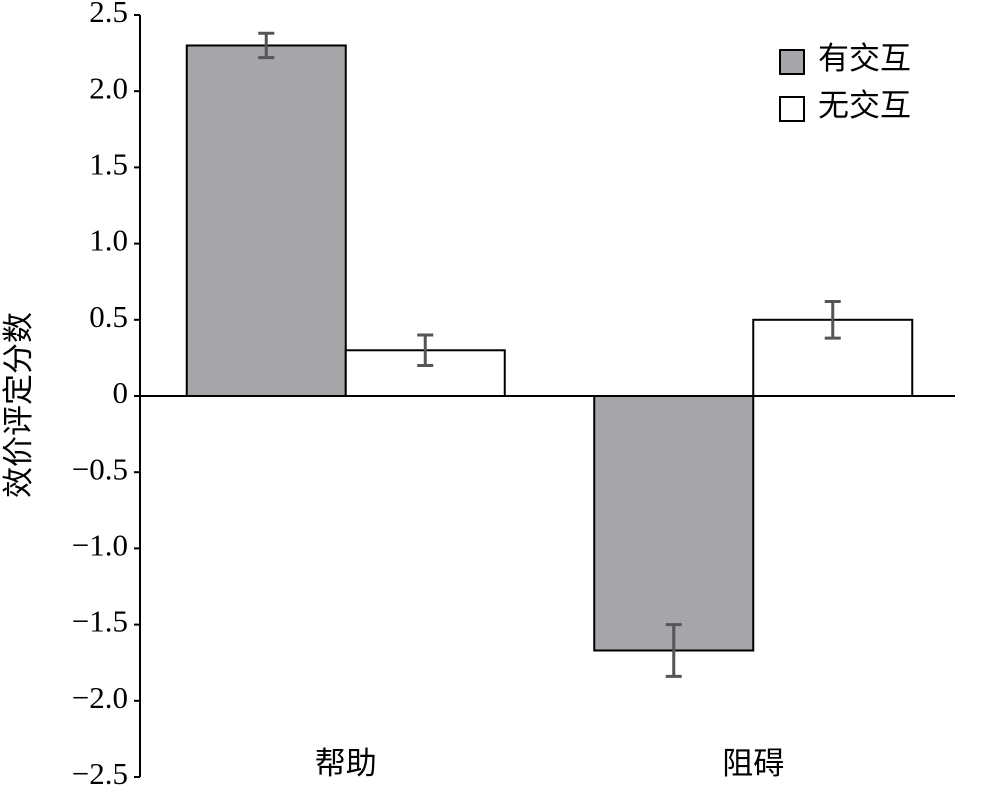  What do you see at coordinates (100, 545) in the screenshot?
I see `y-tick-label: −1.0` at bounding box center [100, 545].